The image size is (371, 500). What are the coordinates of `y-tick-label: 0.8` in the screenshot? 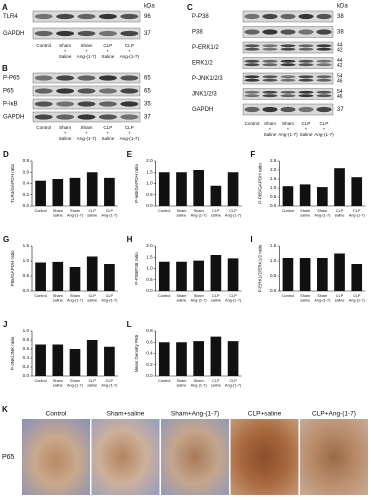 It's located at (26, 160).